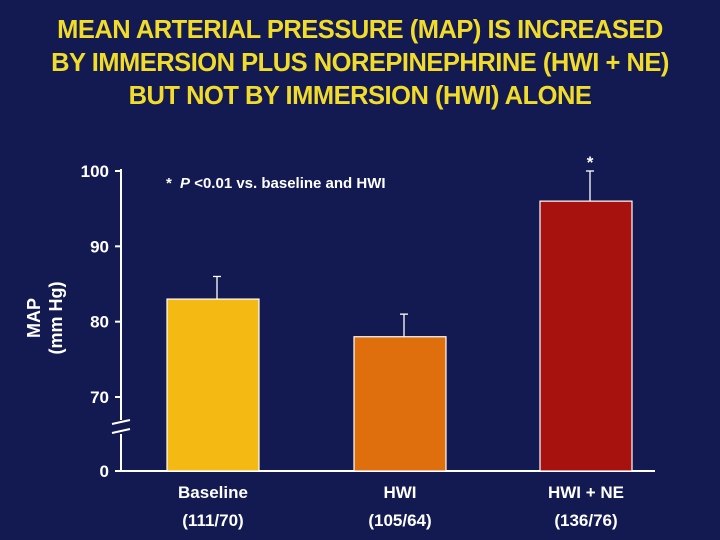 The height and width of the screenshot is (540, 720). Describe the element at coordinates (360, 96) in the screenshot. I see `title-line-3: BUT NOT BY IMMERSION (HWI) ALONE` at that location.